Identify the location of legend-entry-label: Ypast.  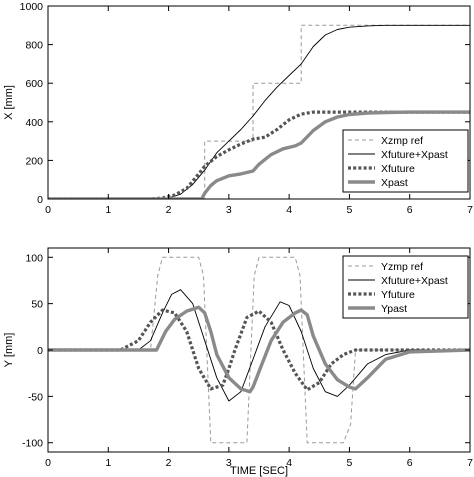
(394, 309).